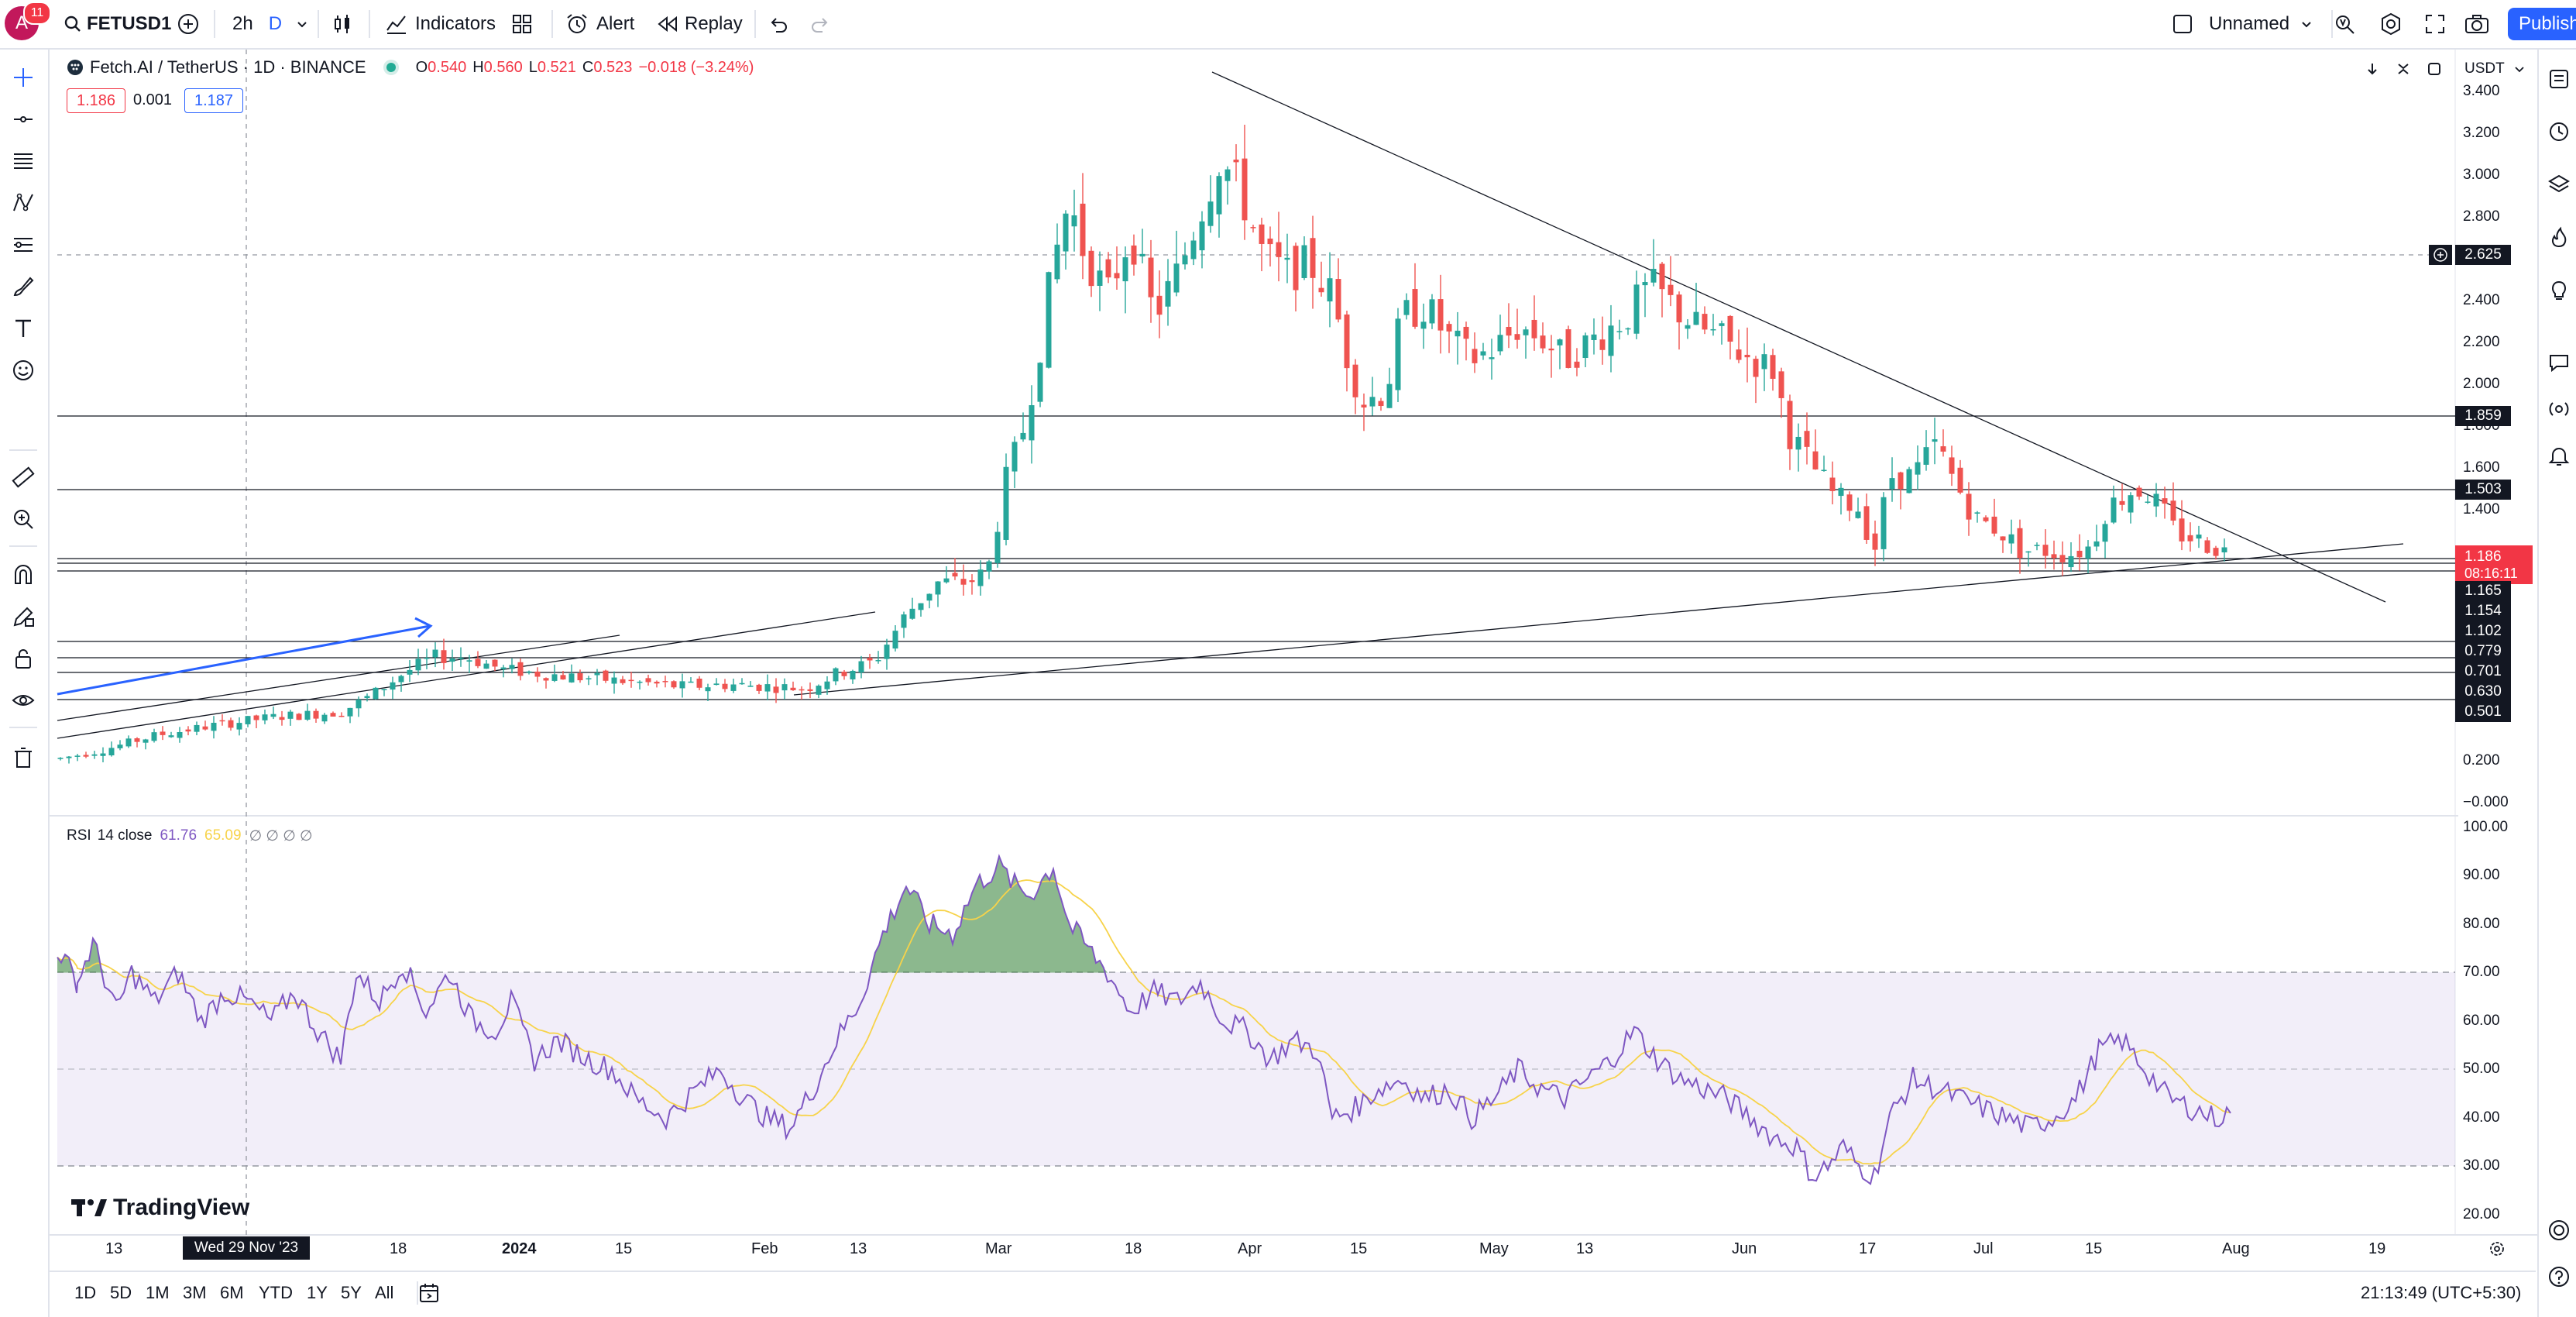  Describe the element at coordinates (317, 1293) in the screenshot. I see `range-1y: 1Y` at that location.